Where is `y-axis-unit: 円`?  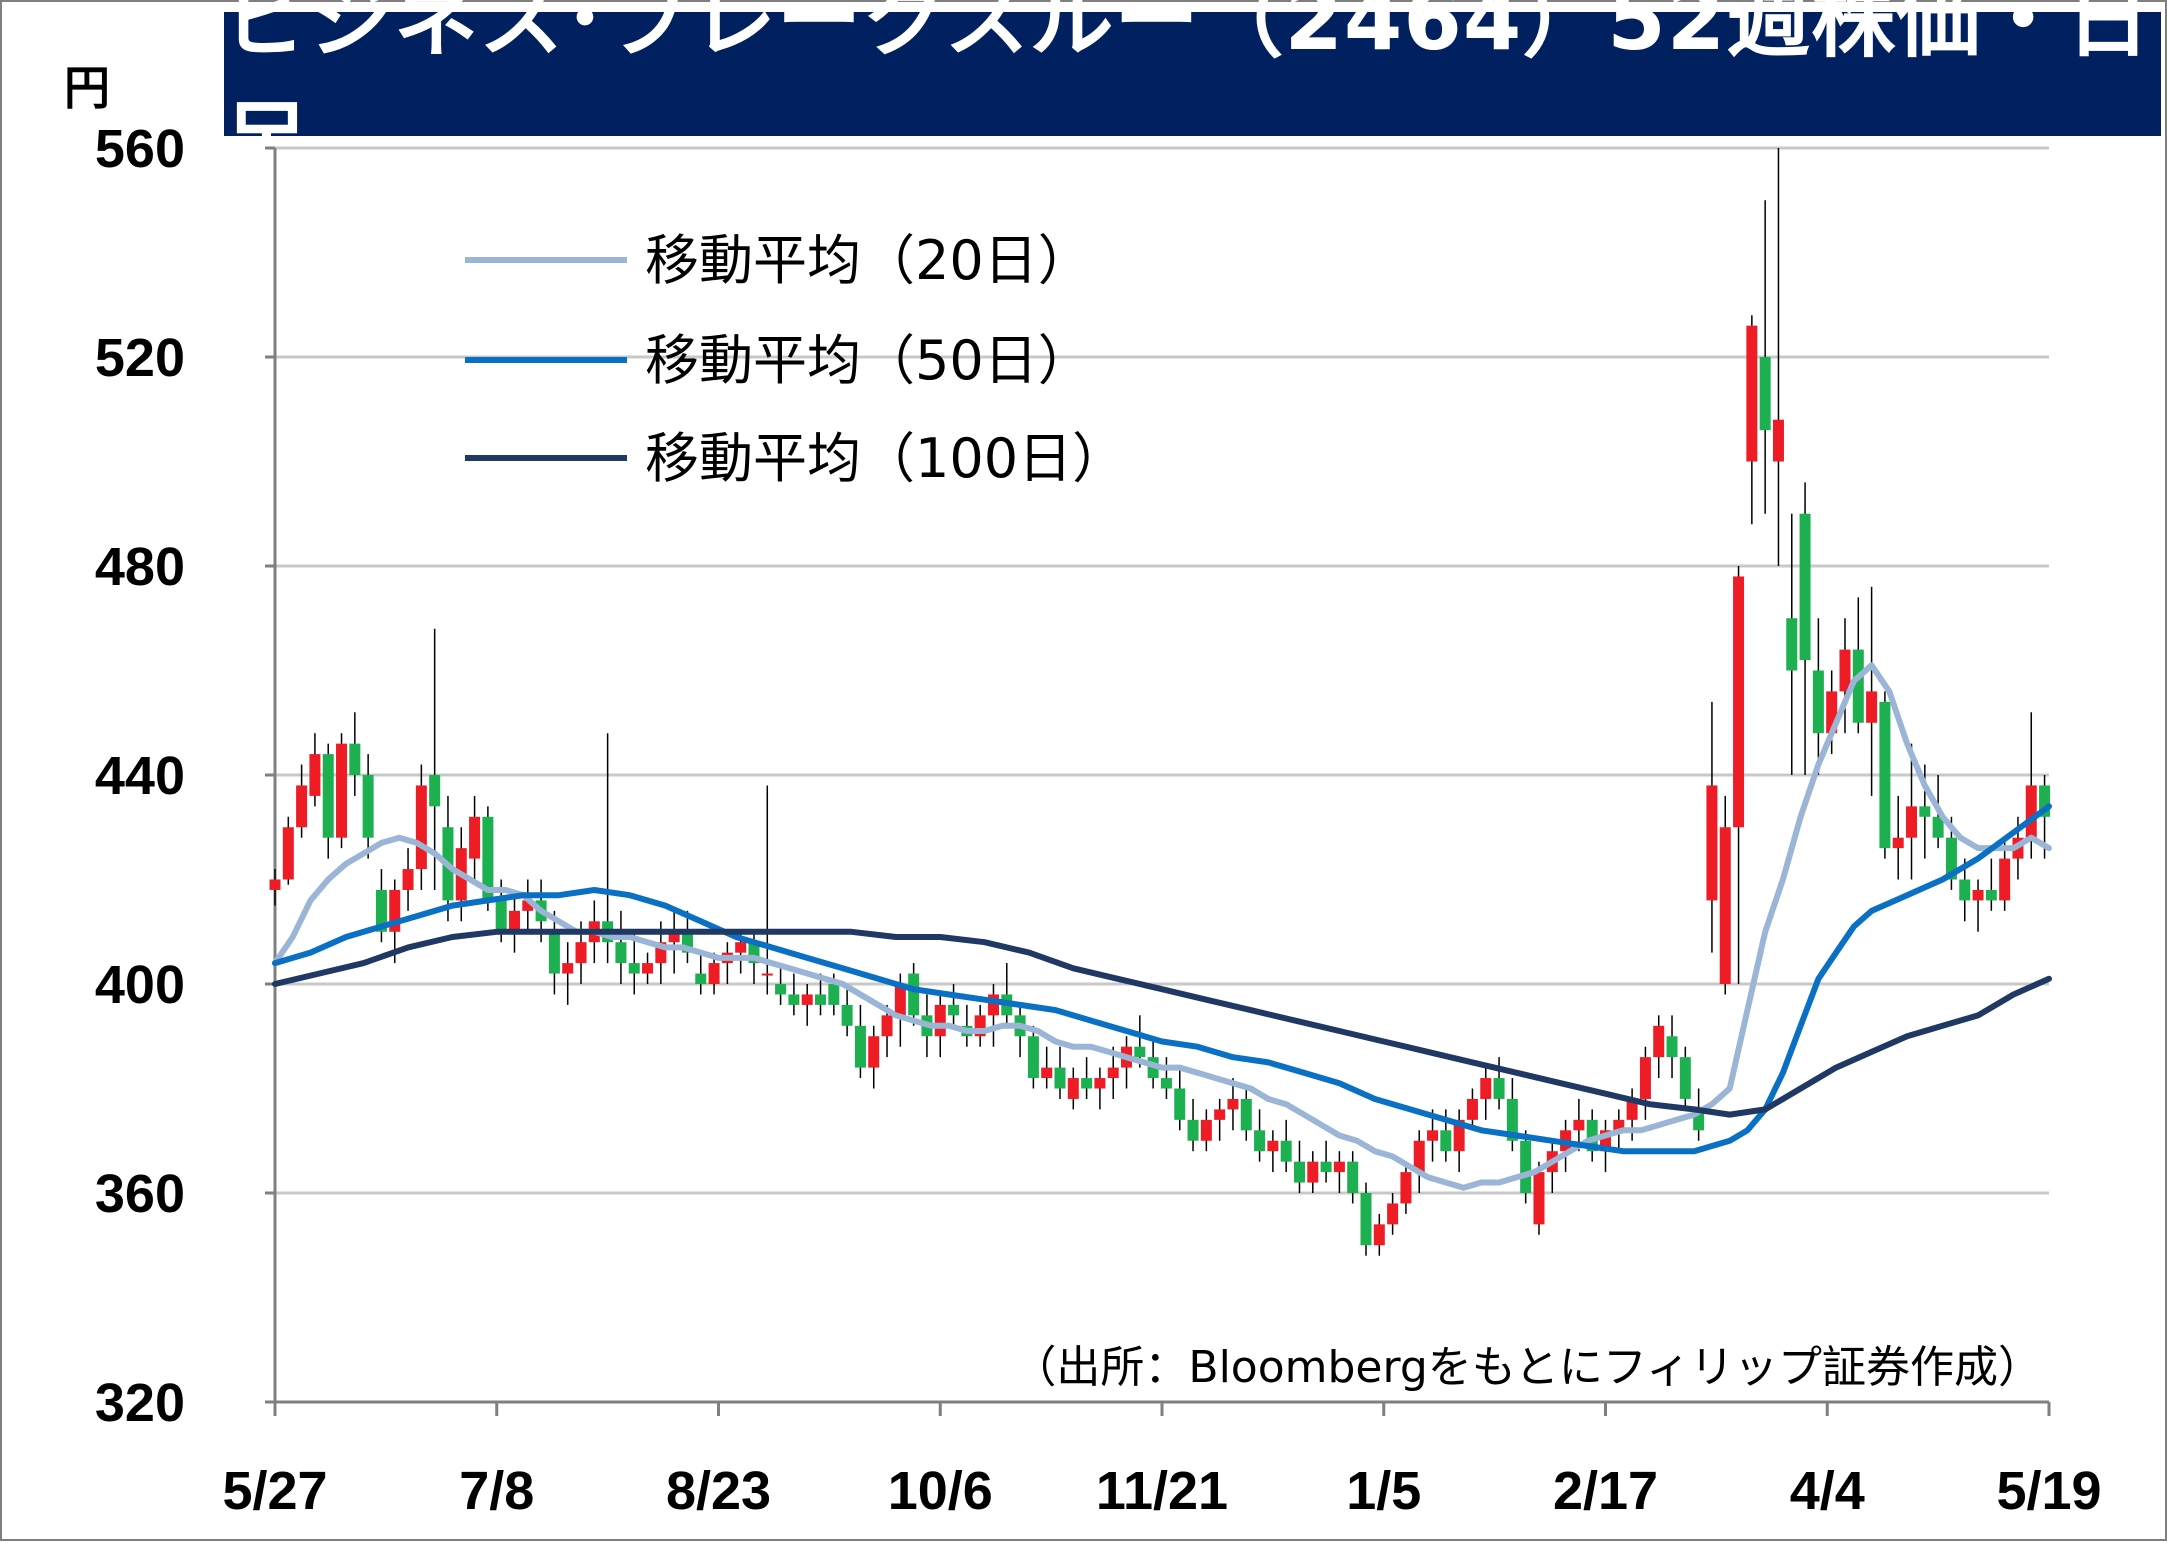
y-axis-unit: 円 is located at coordinates (87, 88).